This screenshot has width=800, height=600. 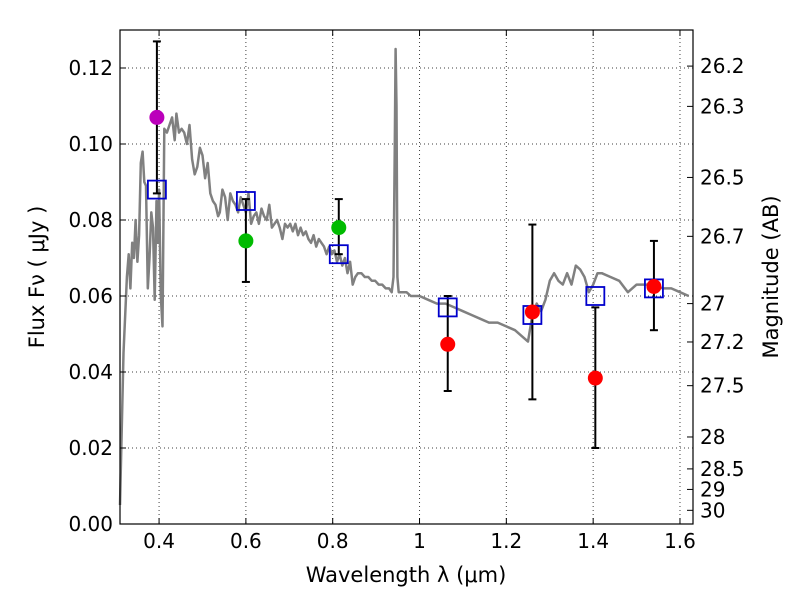 I want to click on x-tick-label: 0.6, so click(x=246, y=541).